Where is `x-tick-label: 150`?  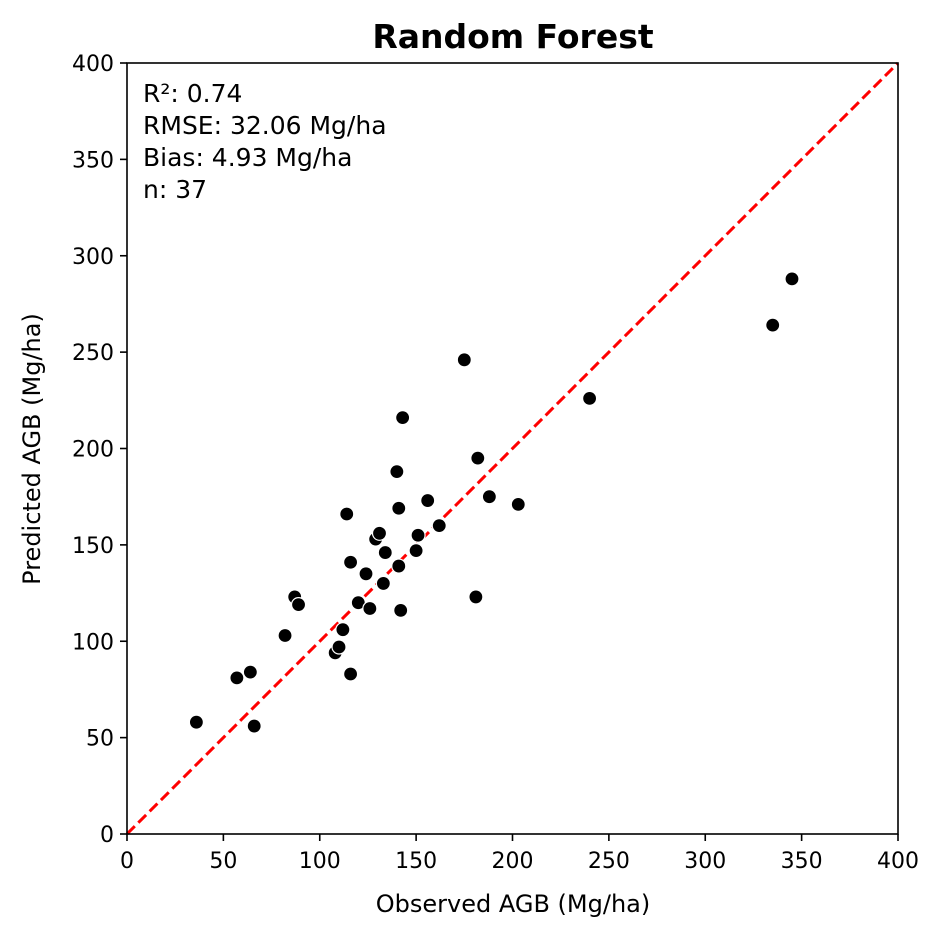
x-tick-label: 150 is located at coordinates (416, 861).